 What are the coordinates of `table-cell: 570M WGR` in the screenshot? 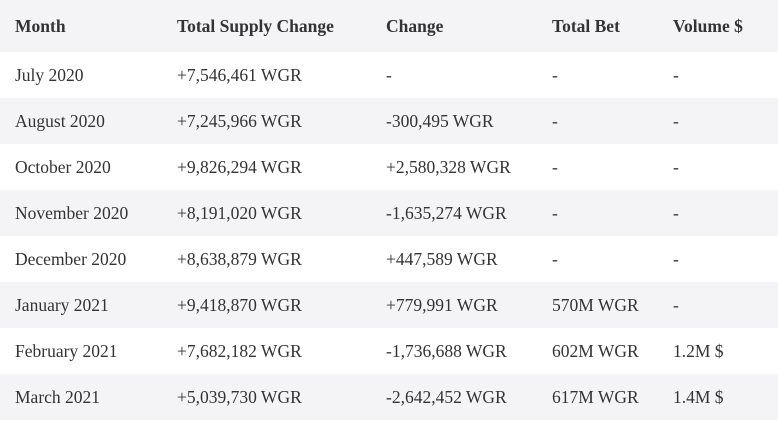 It's located at (595, 304).